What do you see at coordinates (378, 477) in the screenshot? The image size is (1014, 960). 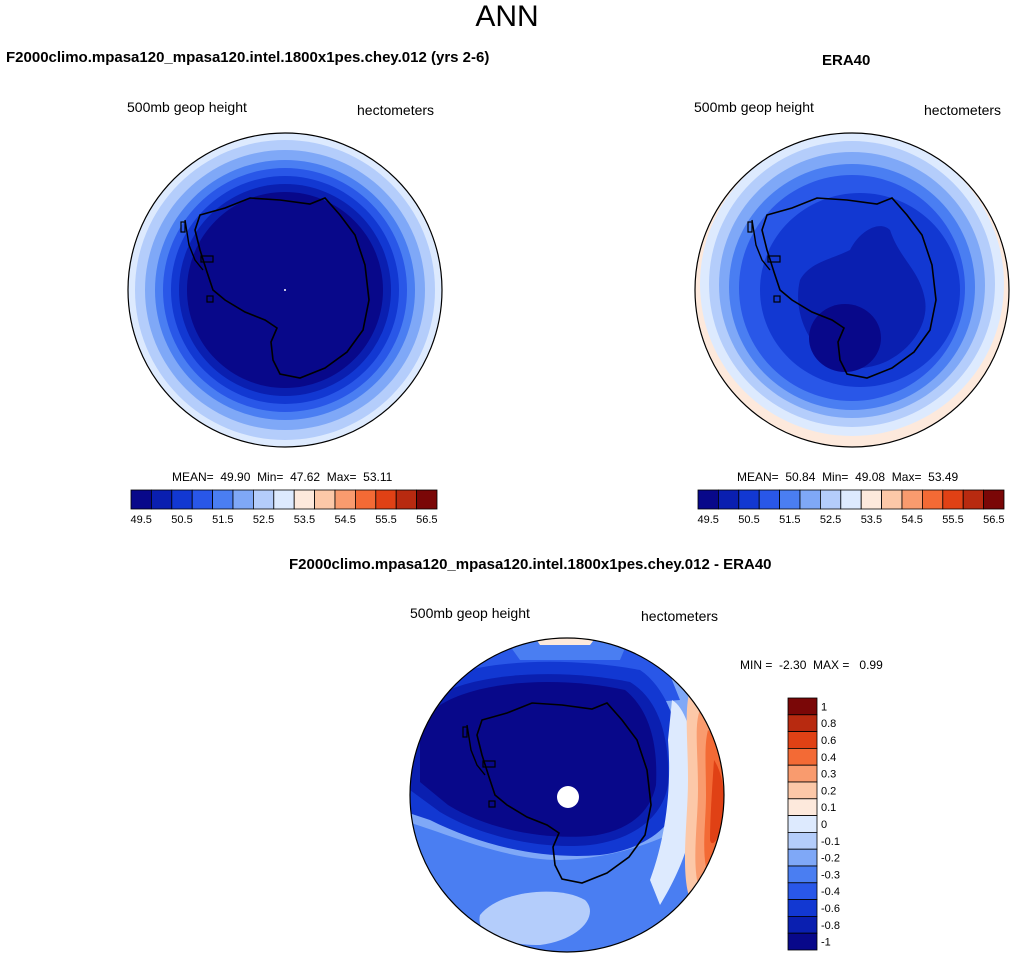 I see `panel1-max-value: 53.11` at bounding box center [378, 477].